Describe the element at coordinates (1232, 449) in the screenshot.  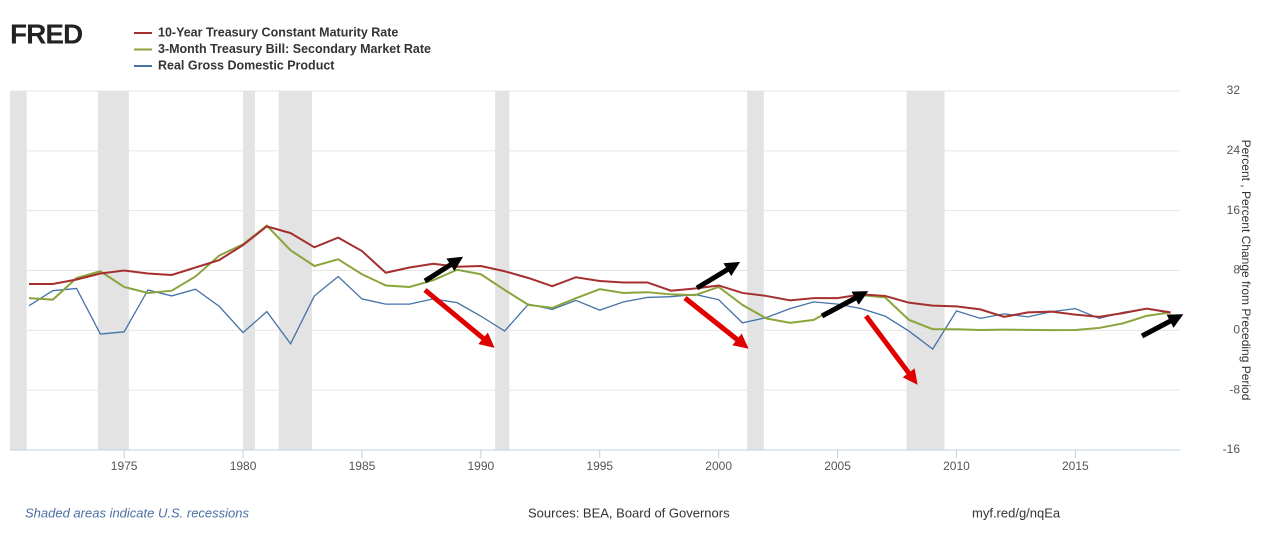
I see `y-tick-label: -16` at that location.